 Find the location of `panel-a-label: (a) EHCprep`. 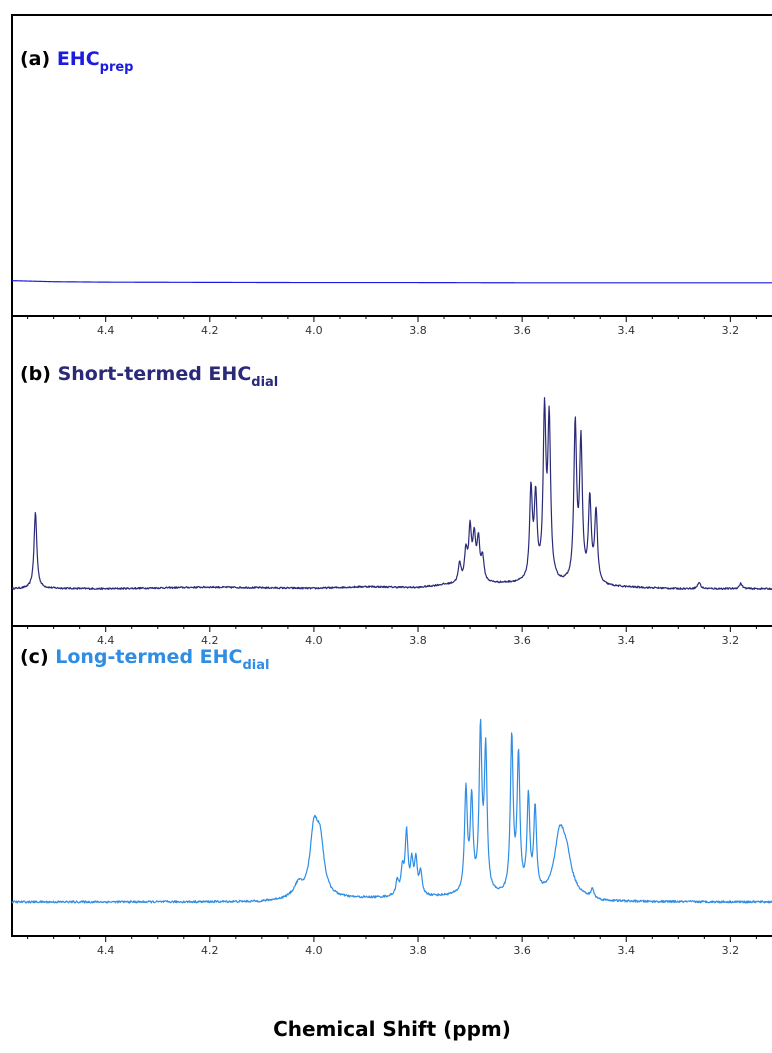

panel-a-label: (a) EHCprep is located at coordinates (76, 61).